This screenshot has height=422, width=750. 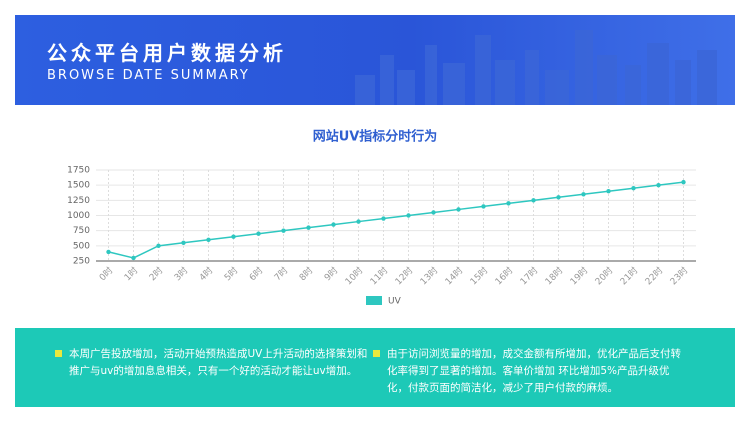 What do you see at coordinates (148, 75) in the screenshot?
I see `page-subtitle: BROWSE DATE SUMMARY` at bounding box center [148, 75].